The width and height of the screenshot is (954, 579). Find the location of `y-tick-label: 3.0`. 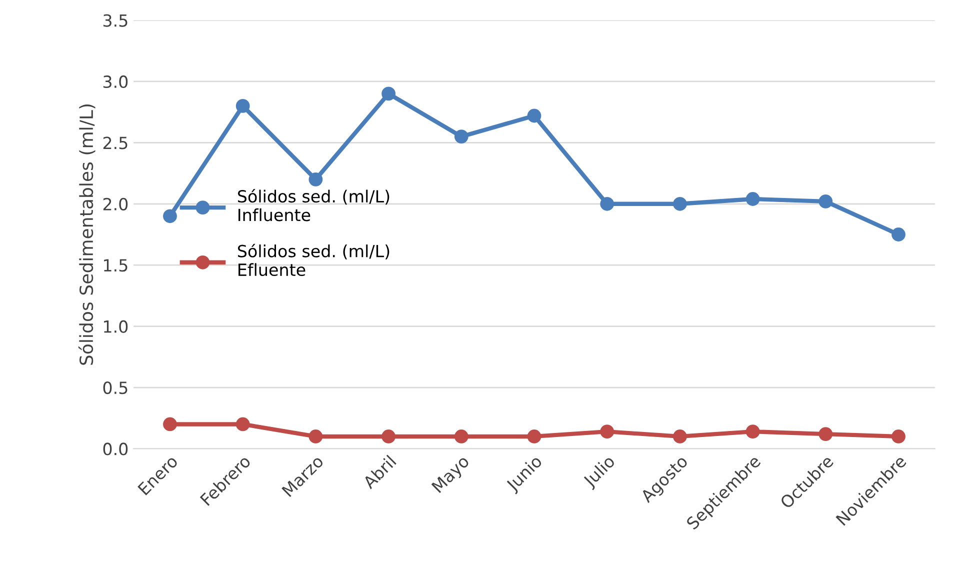

y-tick-label: 3.0 is located at coordinates (115, 81).